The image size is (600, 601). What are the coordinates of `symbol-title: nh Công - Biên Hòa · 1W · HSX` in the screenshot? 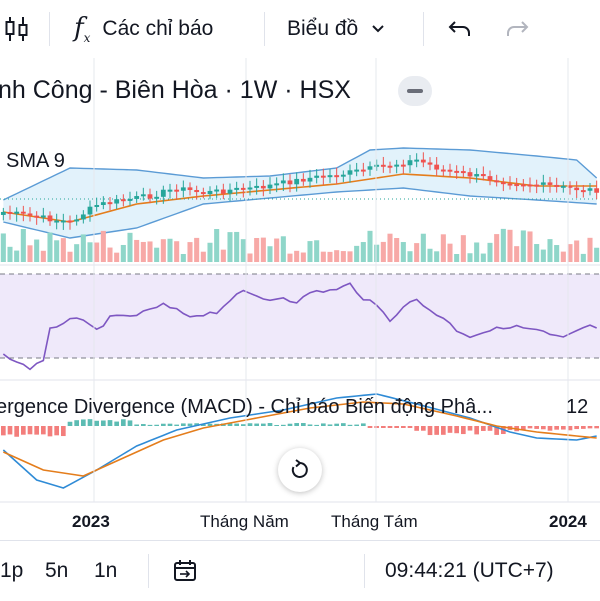 It's located at (175, 90).